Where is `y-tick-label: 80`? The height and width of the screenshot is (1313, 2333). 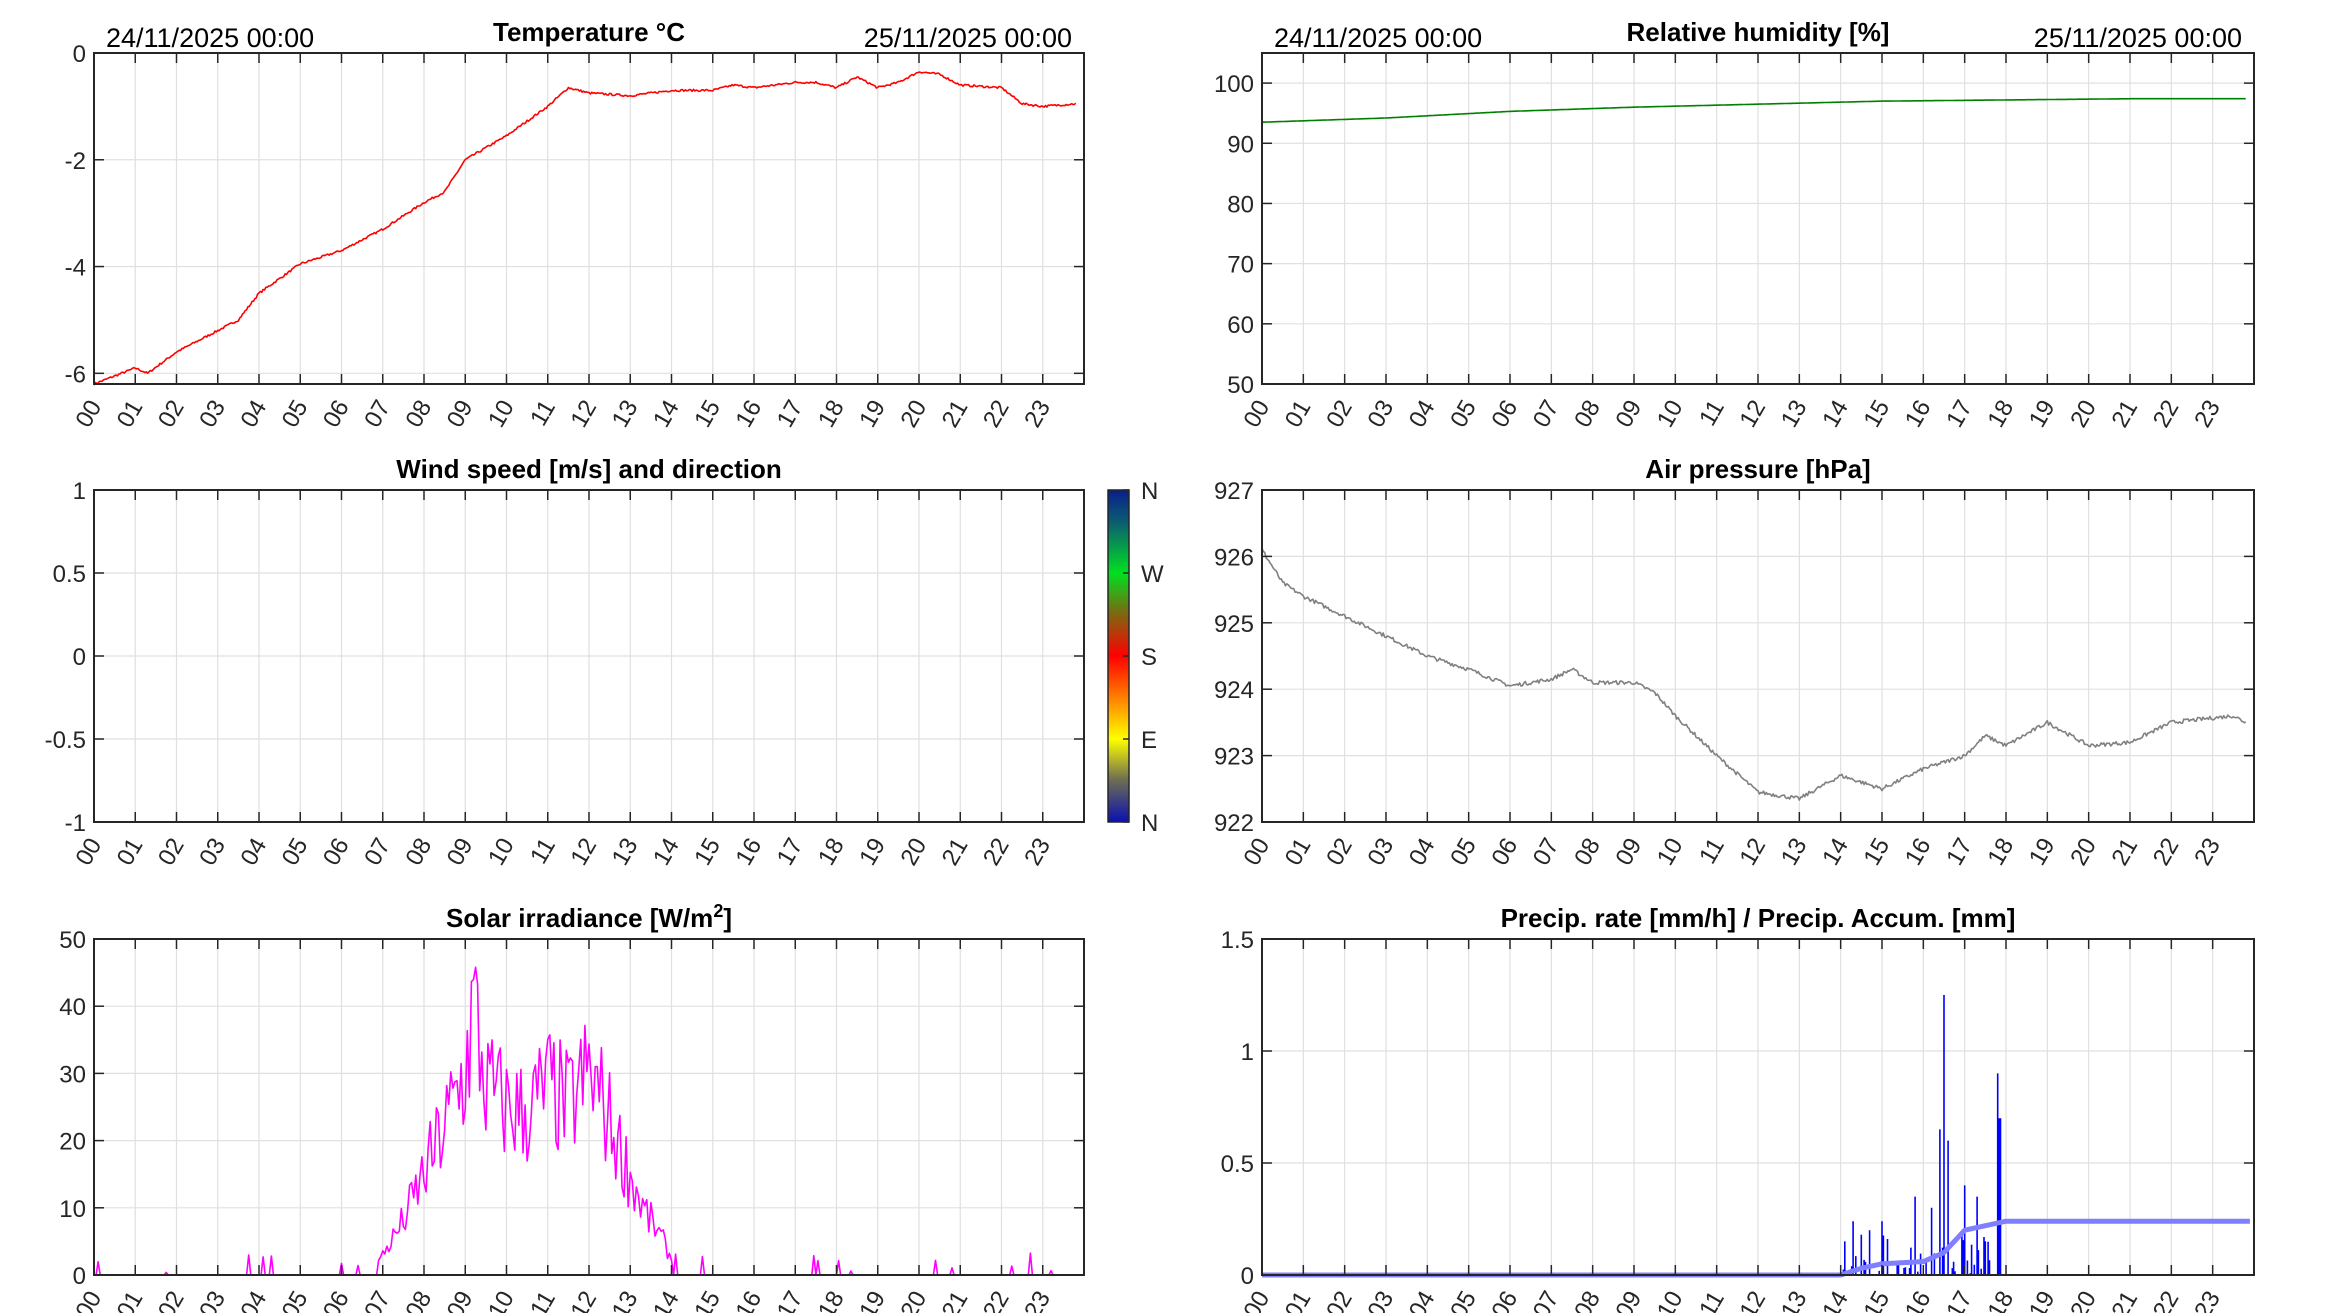
y-tick-label: 80 is located at coordinates (1240, 204).